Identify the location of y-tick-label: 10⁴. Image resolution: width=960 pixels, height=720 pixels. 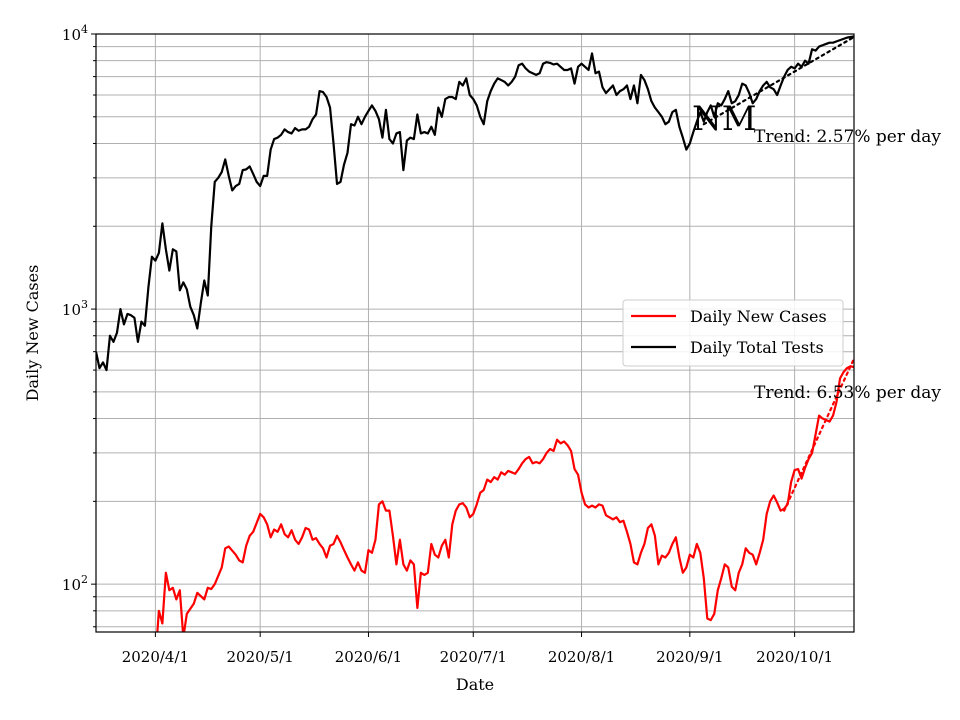
(75, 33).